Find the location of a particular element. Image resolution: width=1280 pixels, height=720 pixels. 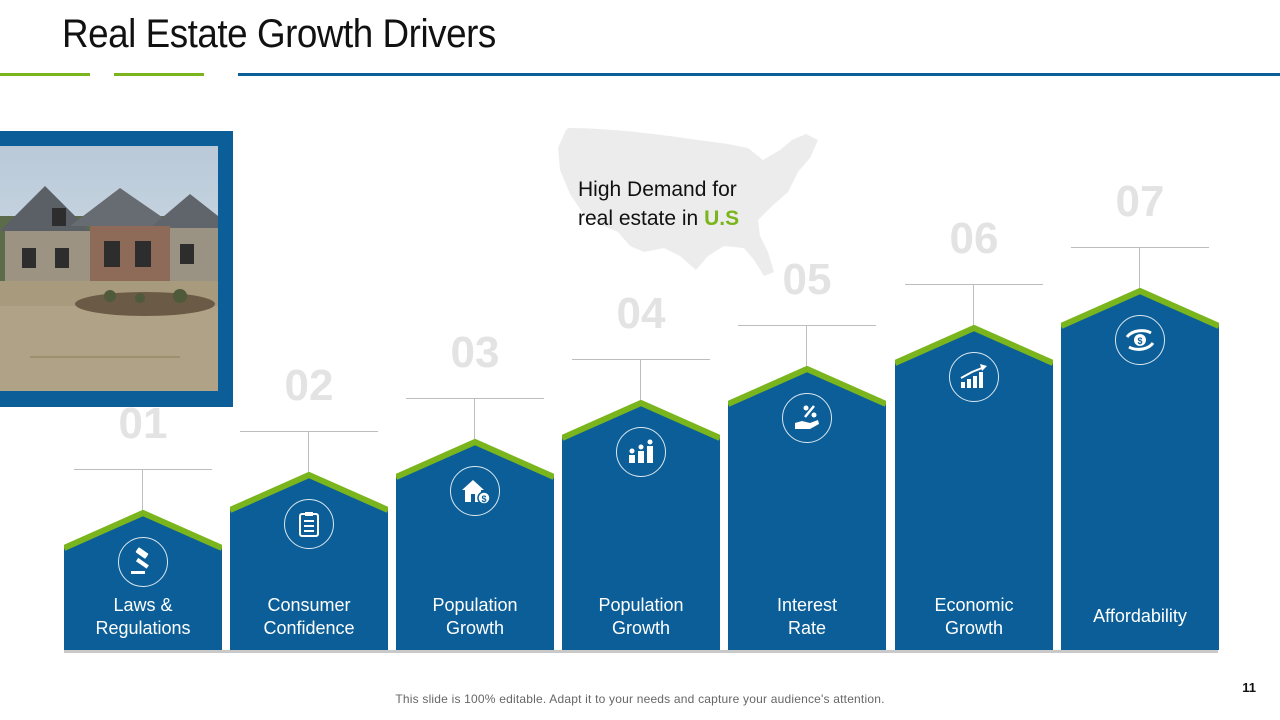

demand-callout: High Demand for real estate in U.S is located at coordinates (658, 204).